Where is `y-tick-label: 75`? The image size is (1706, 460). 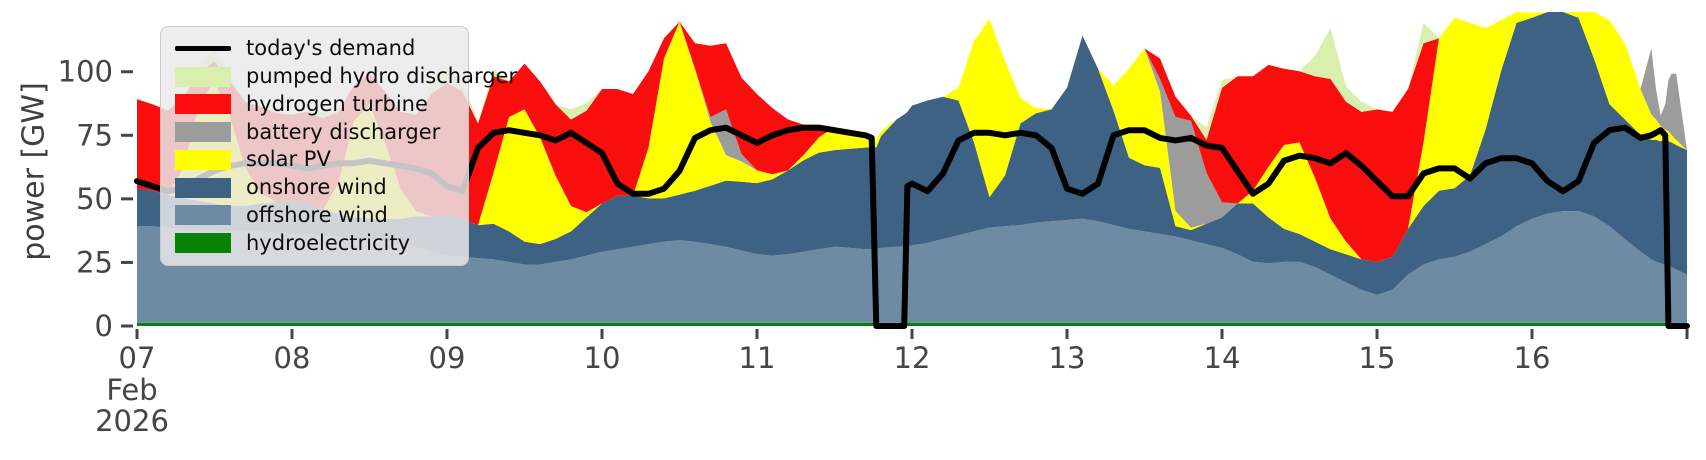
y-tick-label: 75 is located at coordinates (94, 135).